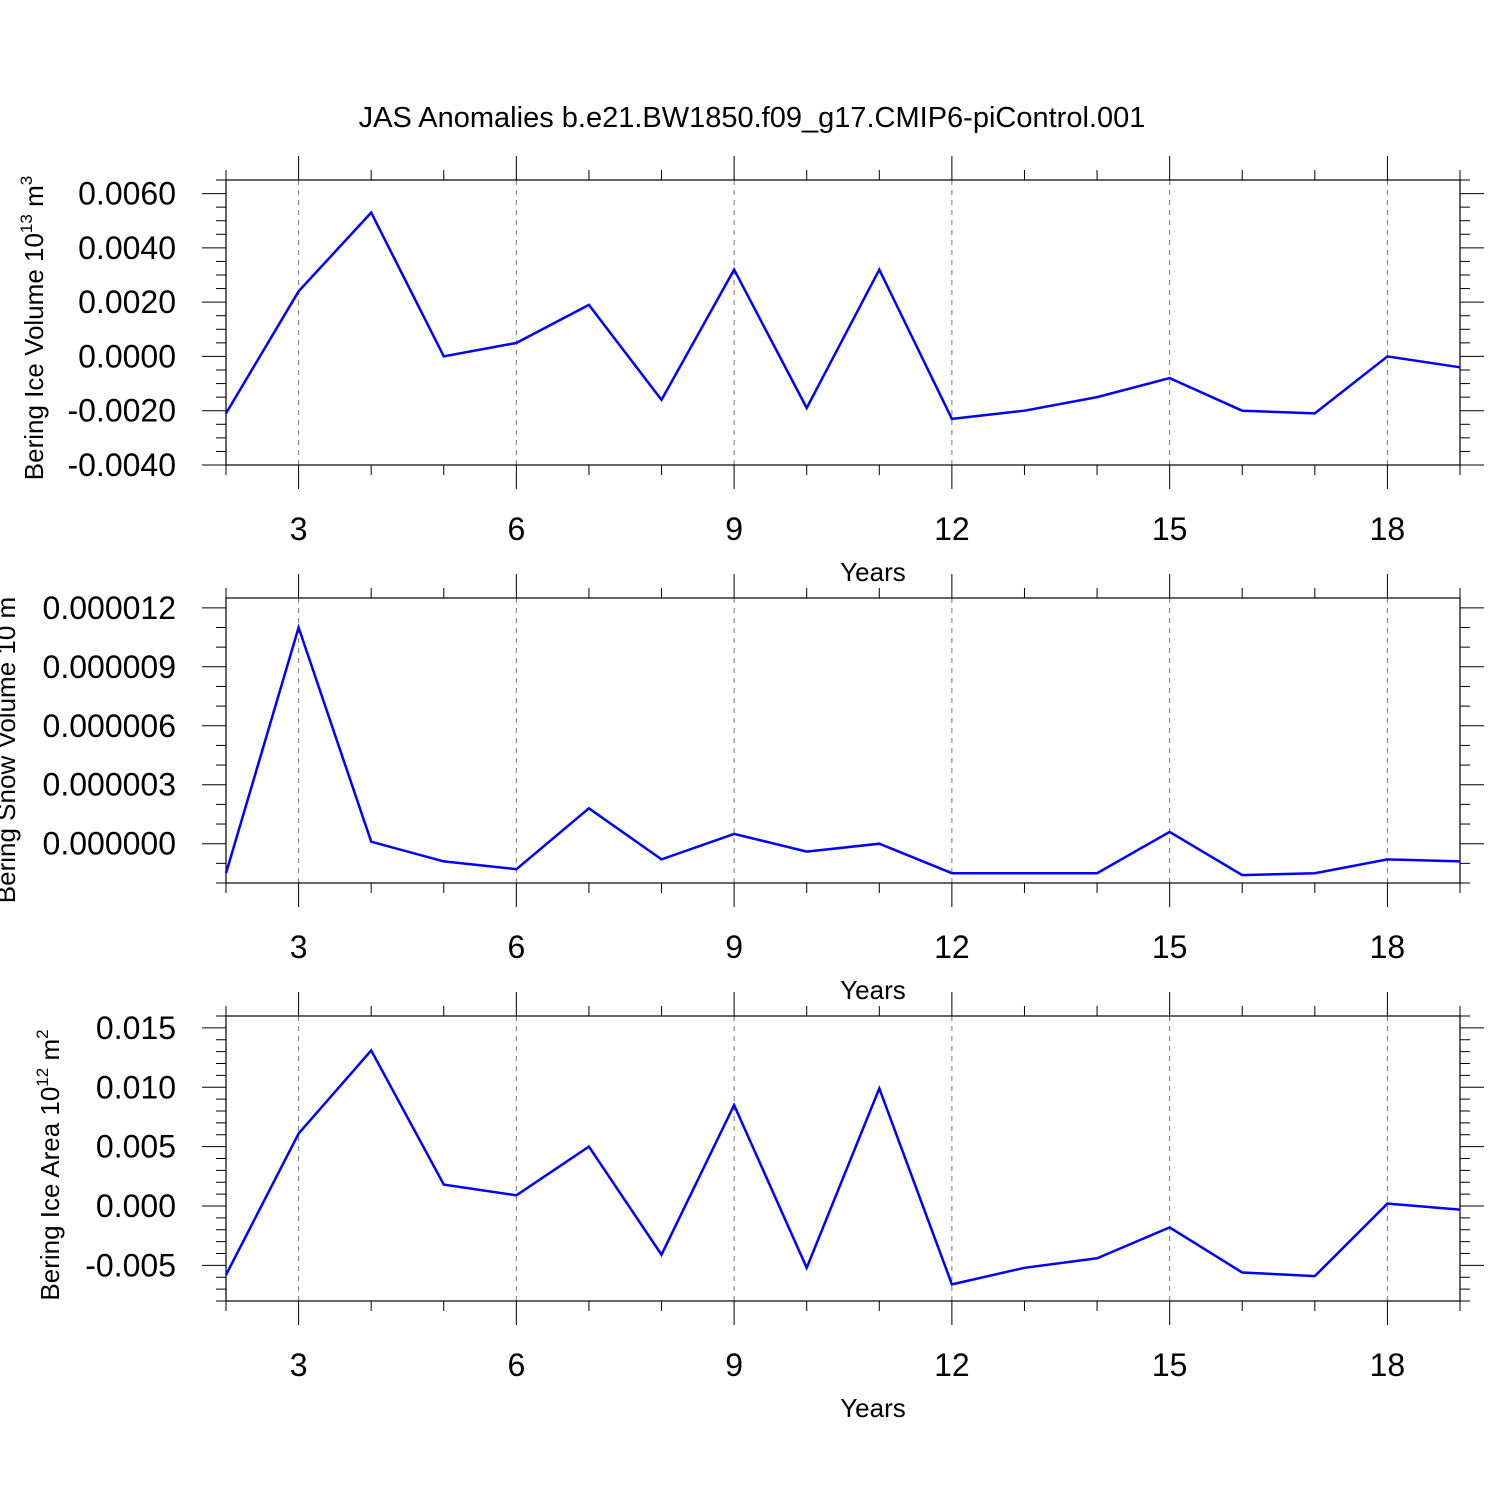  I want to click on p3-y-tick-label: -0.005, so click(130, 1265).